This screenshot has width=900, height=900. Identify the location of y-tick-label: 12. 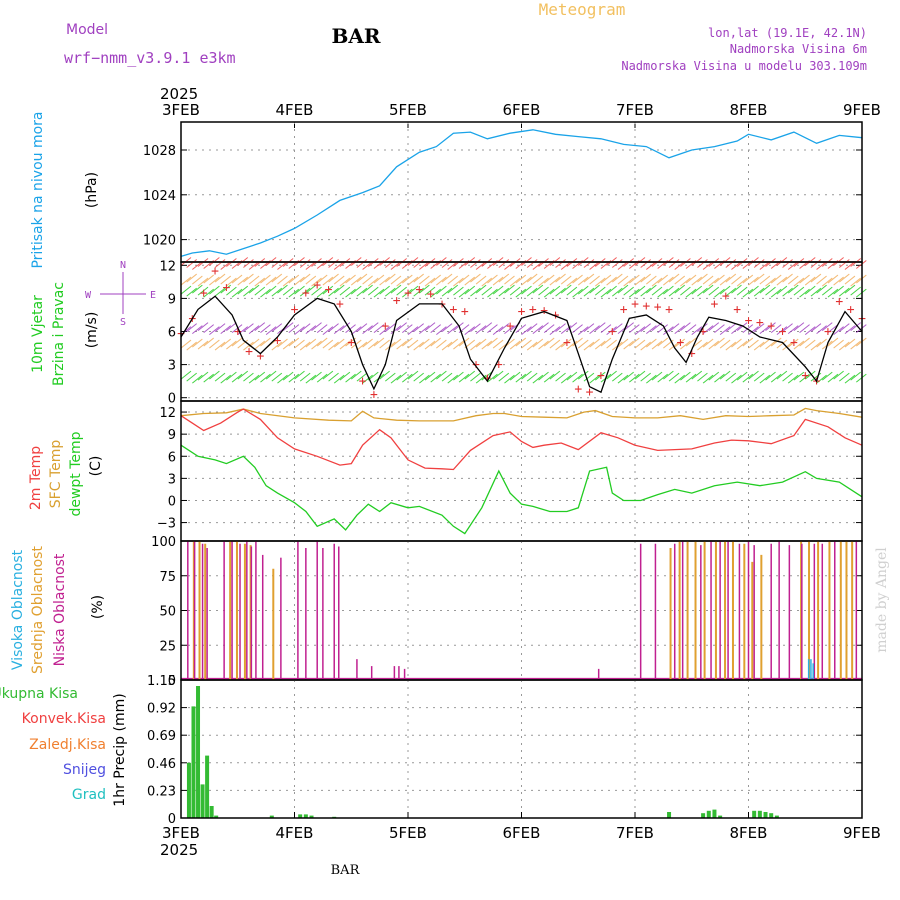
(167, 266).